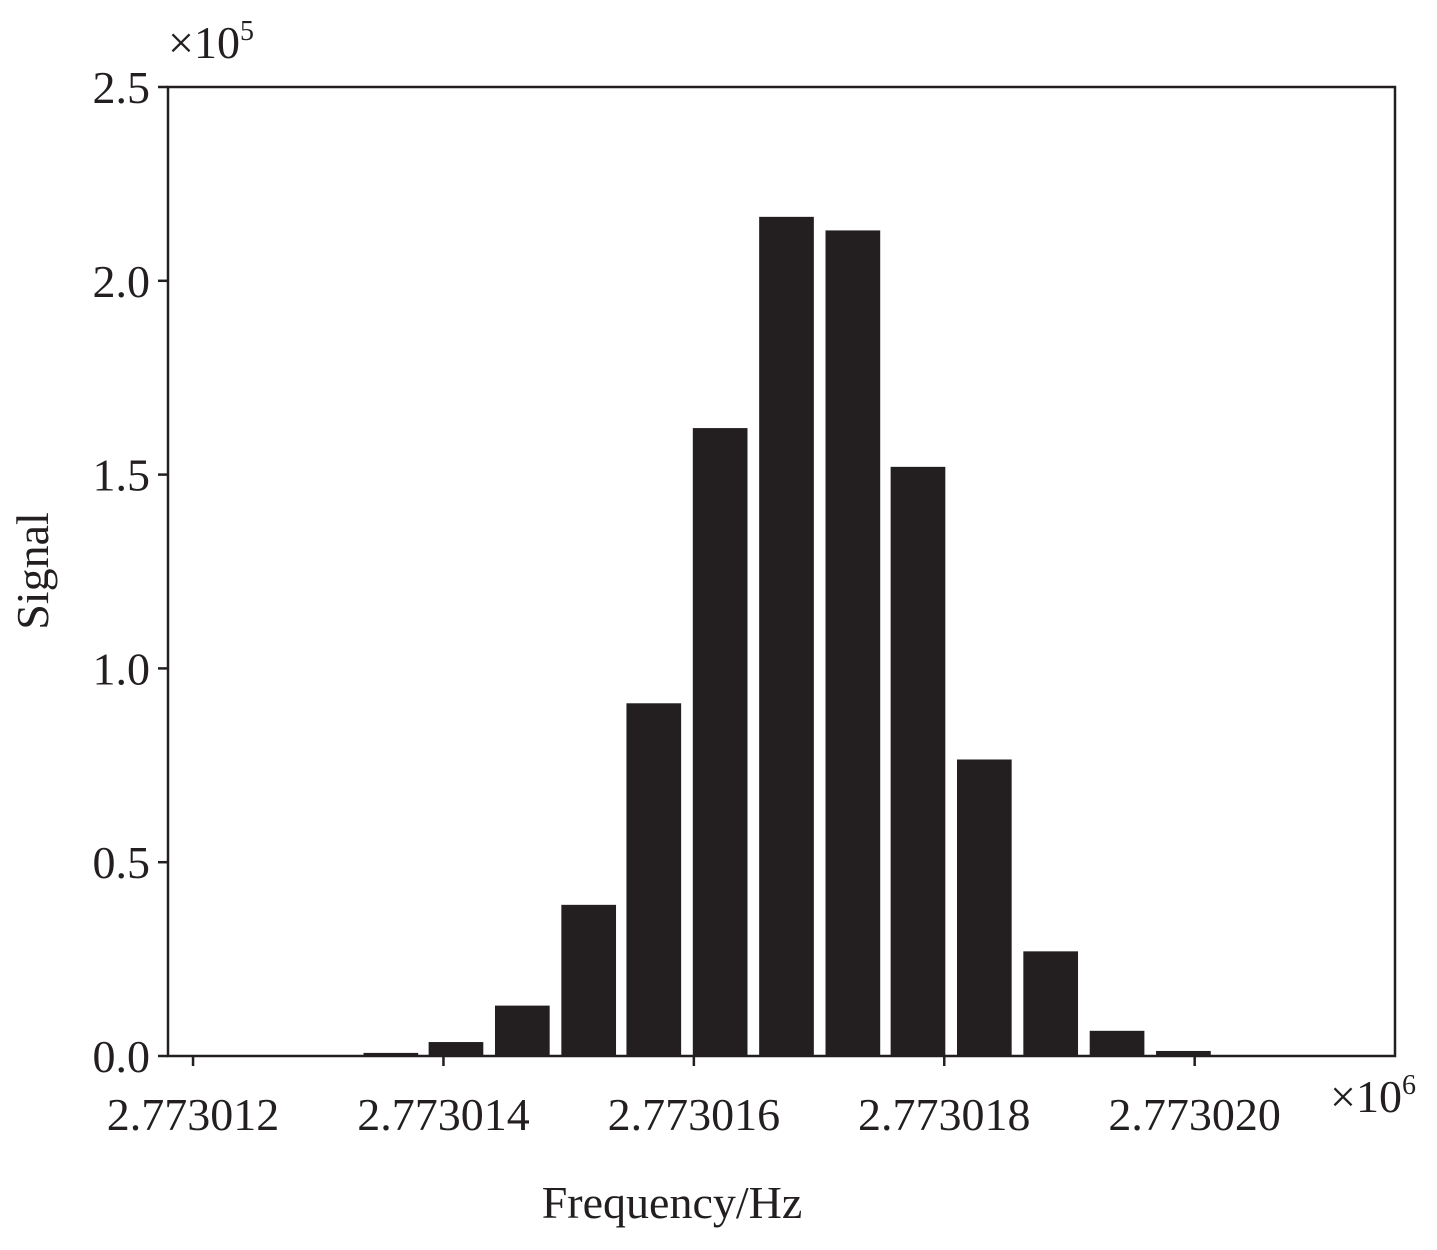  I want to click on y-axis-label: Signal, so click(32, 571).